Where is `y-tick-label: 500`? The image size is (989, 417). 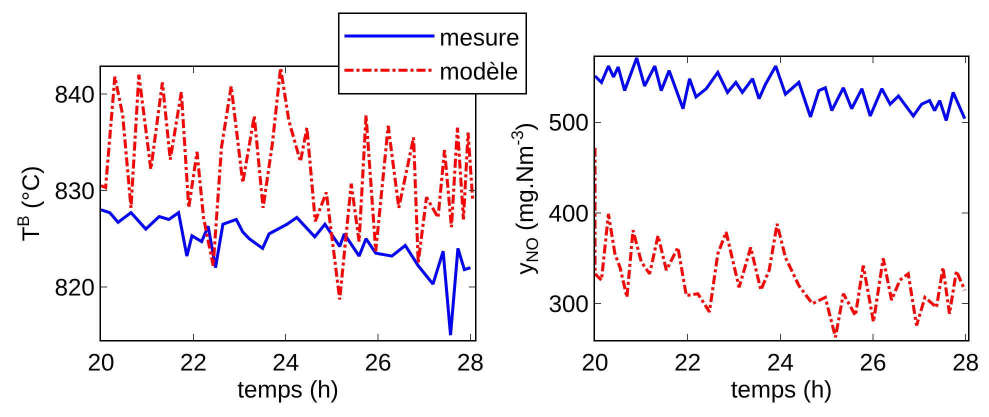
y-tick-label: 500 is located at coordinates (568, 123).